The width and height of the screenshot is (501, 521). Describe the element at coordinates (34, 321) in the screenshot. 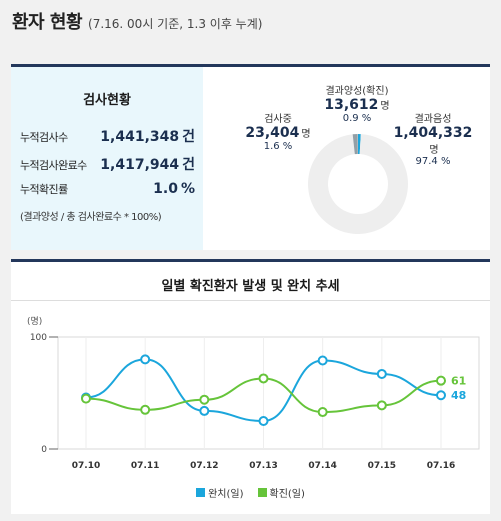

I see `y-axis-label: (명)` at that location.